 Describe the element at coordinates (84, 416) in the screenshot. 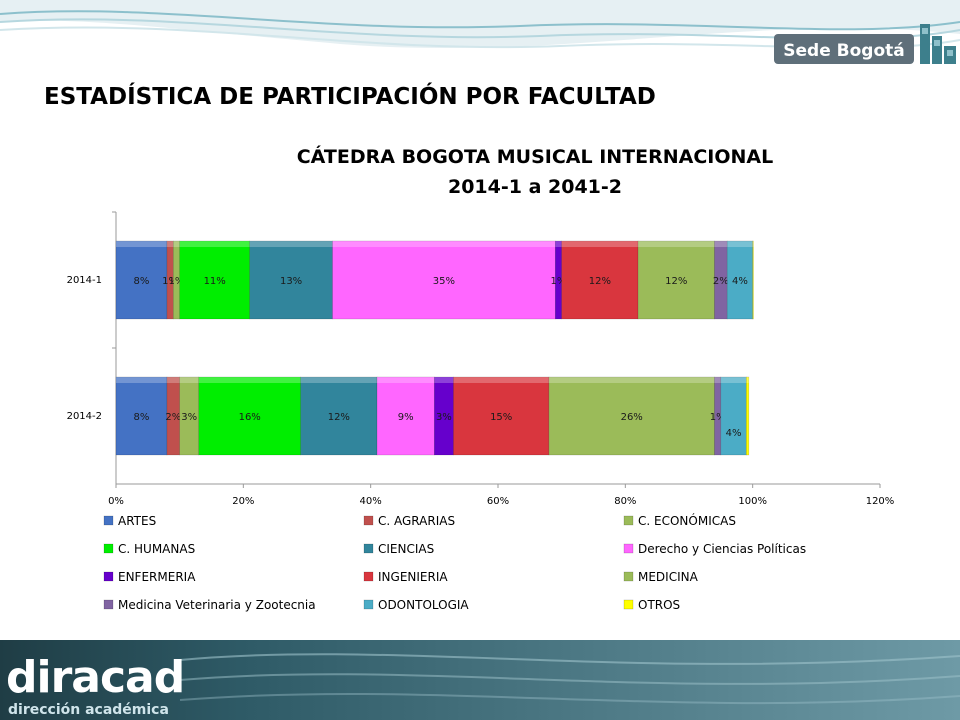

I see `category-label: 2014-2` at that location.